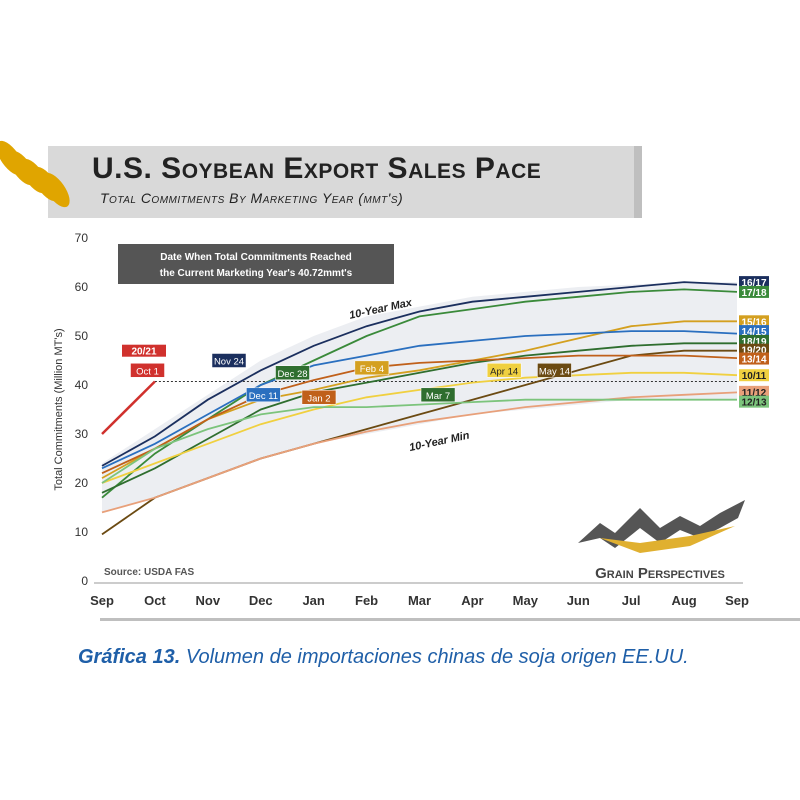  I want to click on date-marker-label: Mar 7, so click(438, 396).